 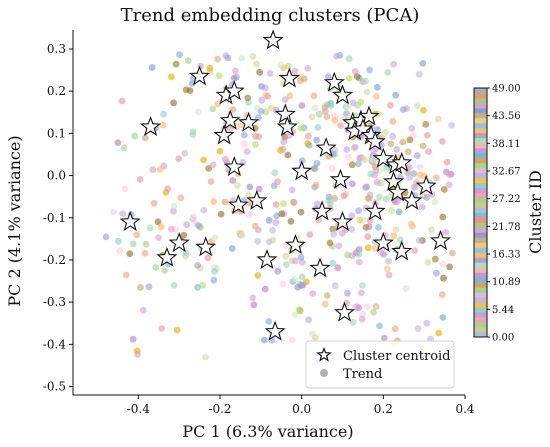 What do you see at coordinates (480, 212) in the screenshot?
I see `colorbar-frame` at bounding box center [480, 212].